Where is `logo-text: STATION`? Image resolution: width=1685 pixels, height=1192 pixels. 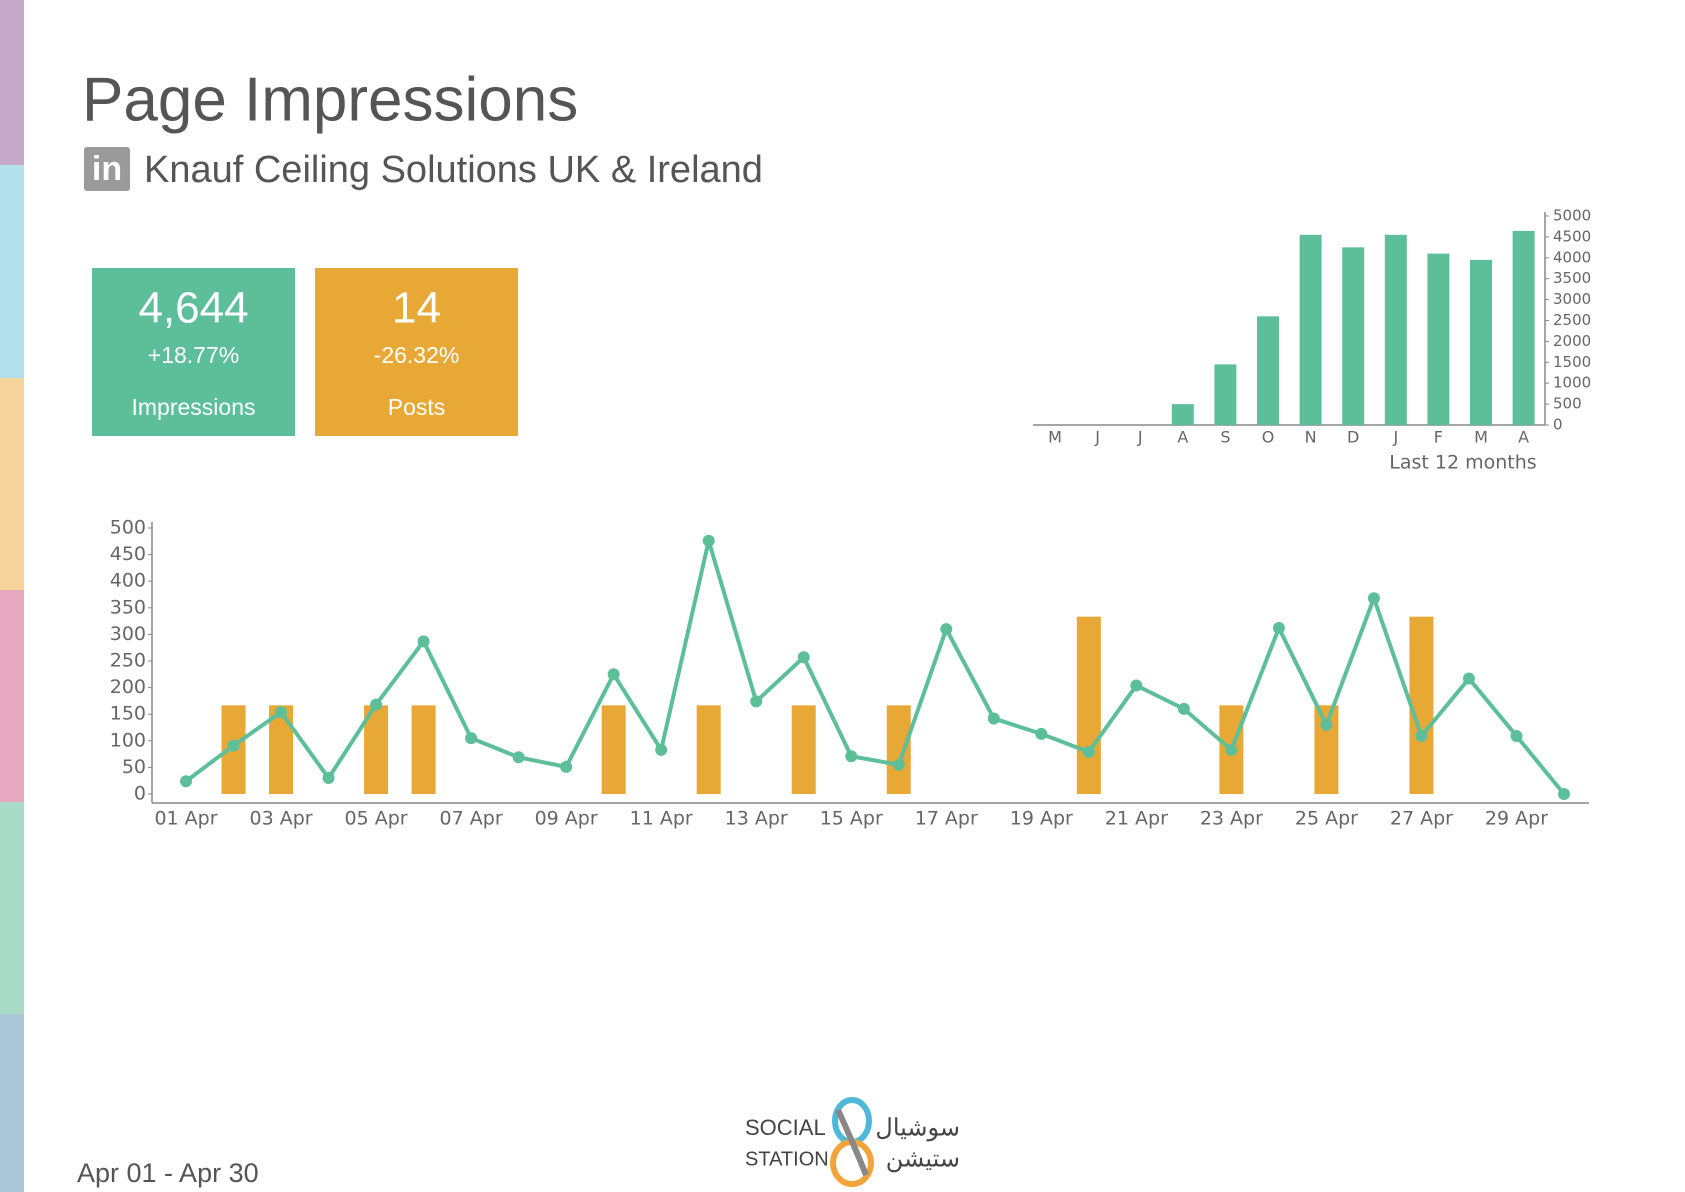
logo-text: STATION is located at coordinates (787, 1159).